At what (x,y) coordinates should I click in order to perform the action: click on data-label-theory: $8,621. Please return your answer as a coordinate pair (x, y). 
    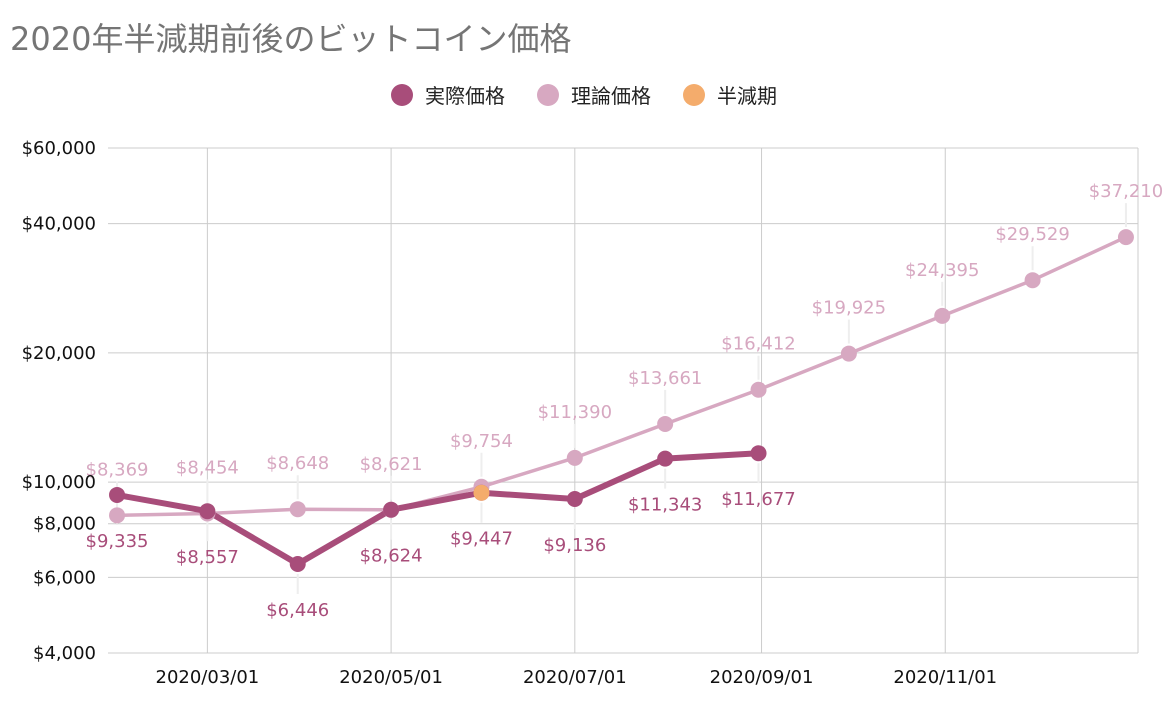
    Looking at the image, I should click on (391, 464).